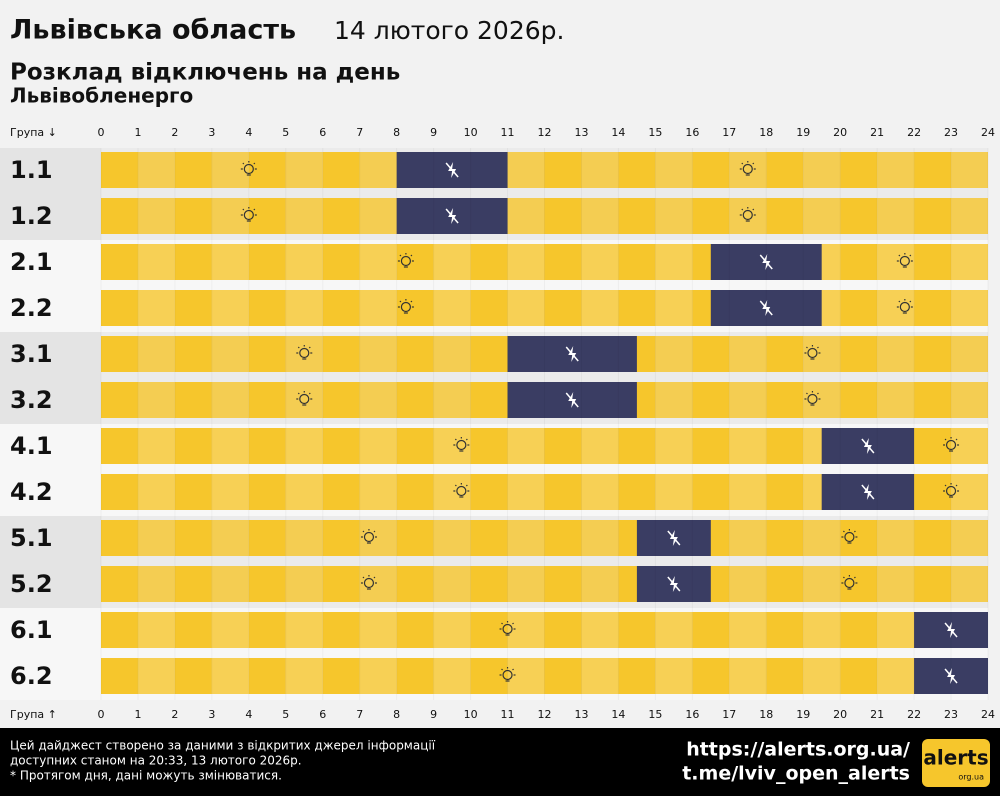 Image resolution: width=1000 pixels, height=796 pixels. What do you see at coordinates (796, 774) in the screenshot?
I see `footer-link: t.me/lviv_open_alerts` at bounding box center [796, 774].